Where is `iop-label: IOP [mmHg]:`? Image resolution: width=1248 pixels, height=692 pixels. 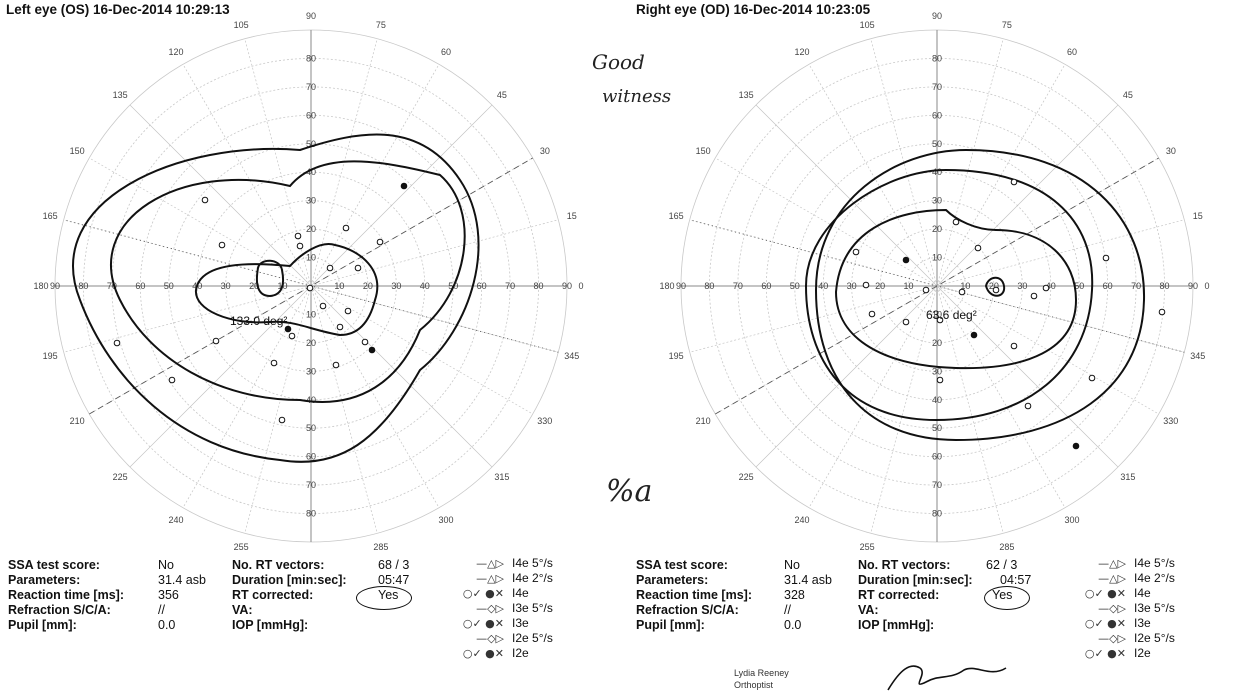
iop-label: IOP [mmHg]: is located at coordinates (896, 625).